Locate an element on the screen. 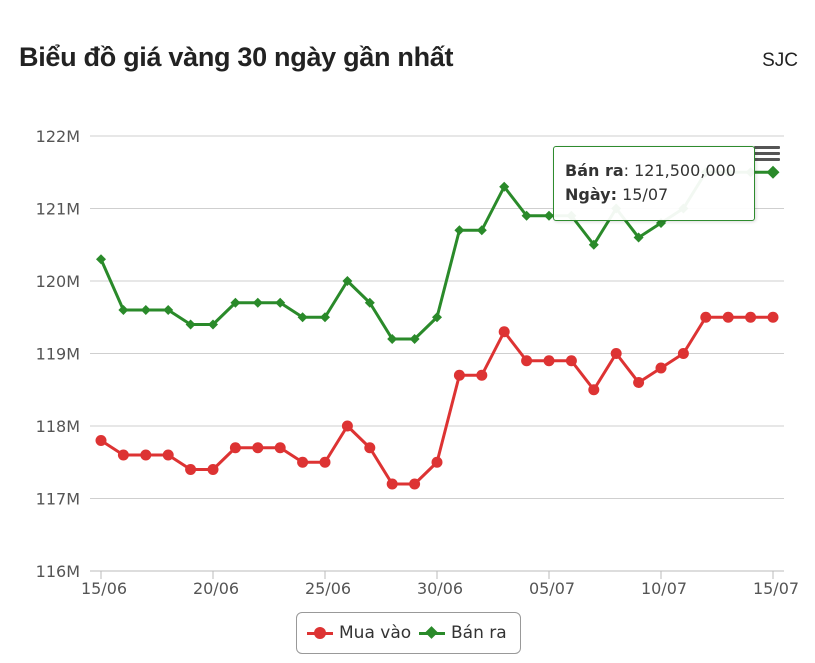 This screenshot has width=815, height=663. y-tick-label: 122M is located at coordinates (58, 136).